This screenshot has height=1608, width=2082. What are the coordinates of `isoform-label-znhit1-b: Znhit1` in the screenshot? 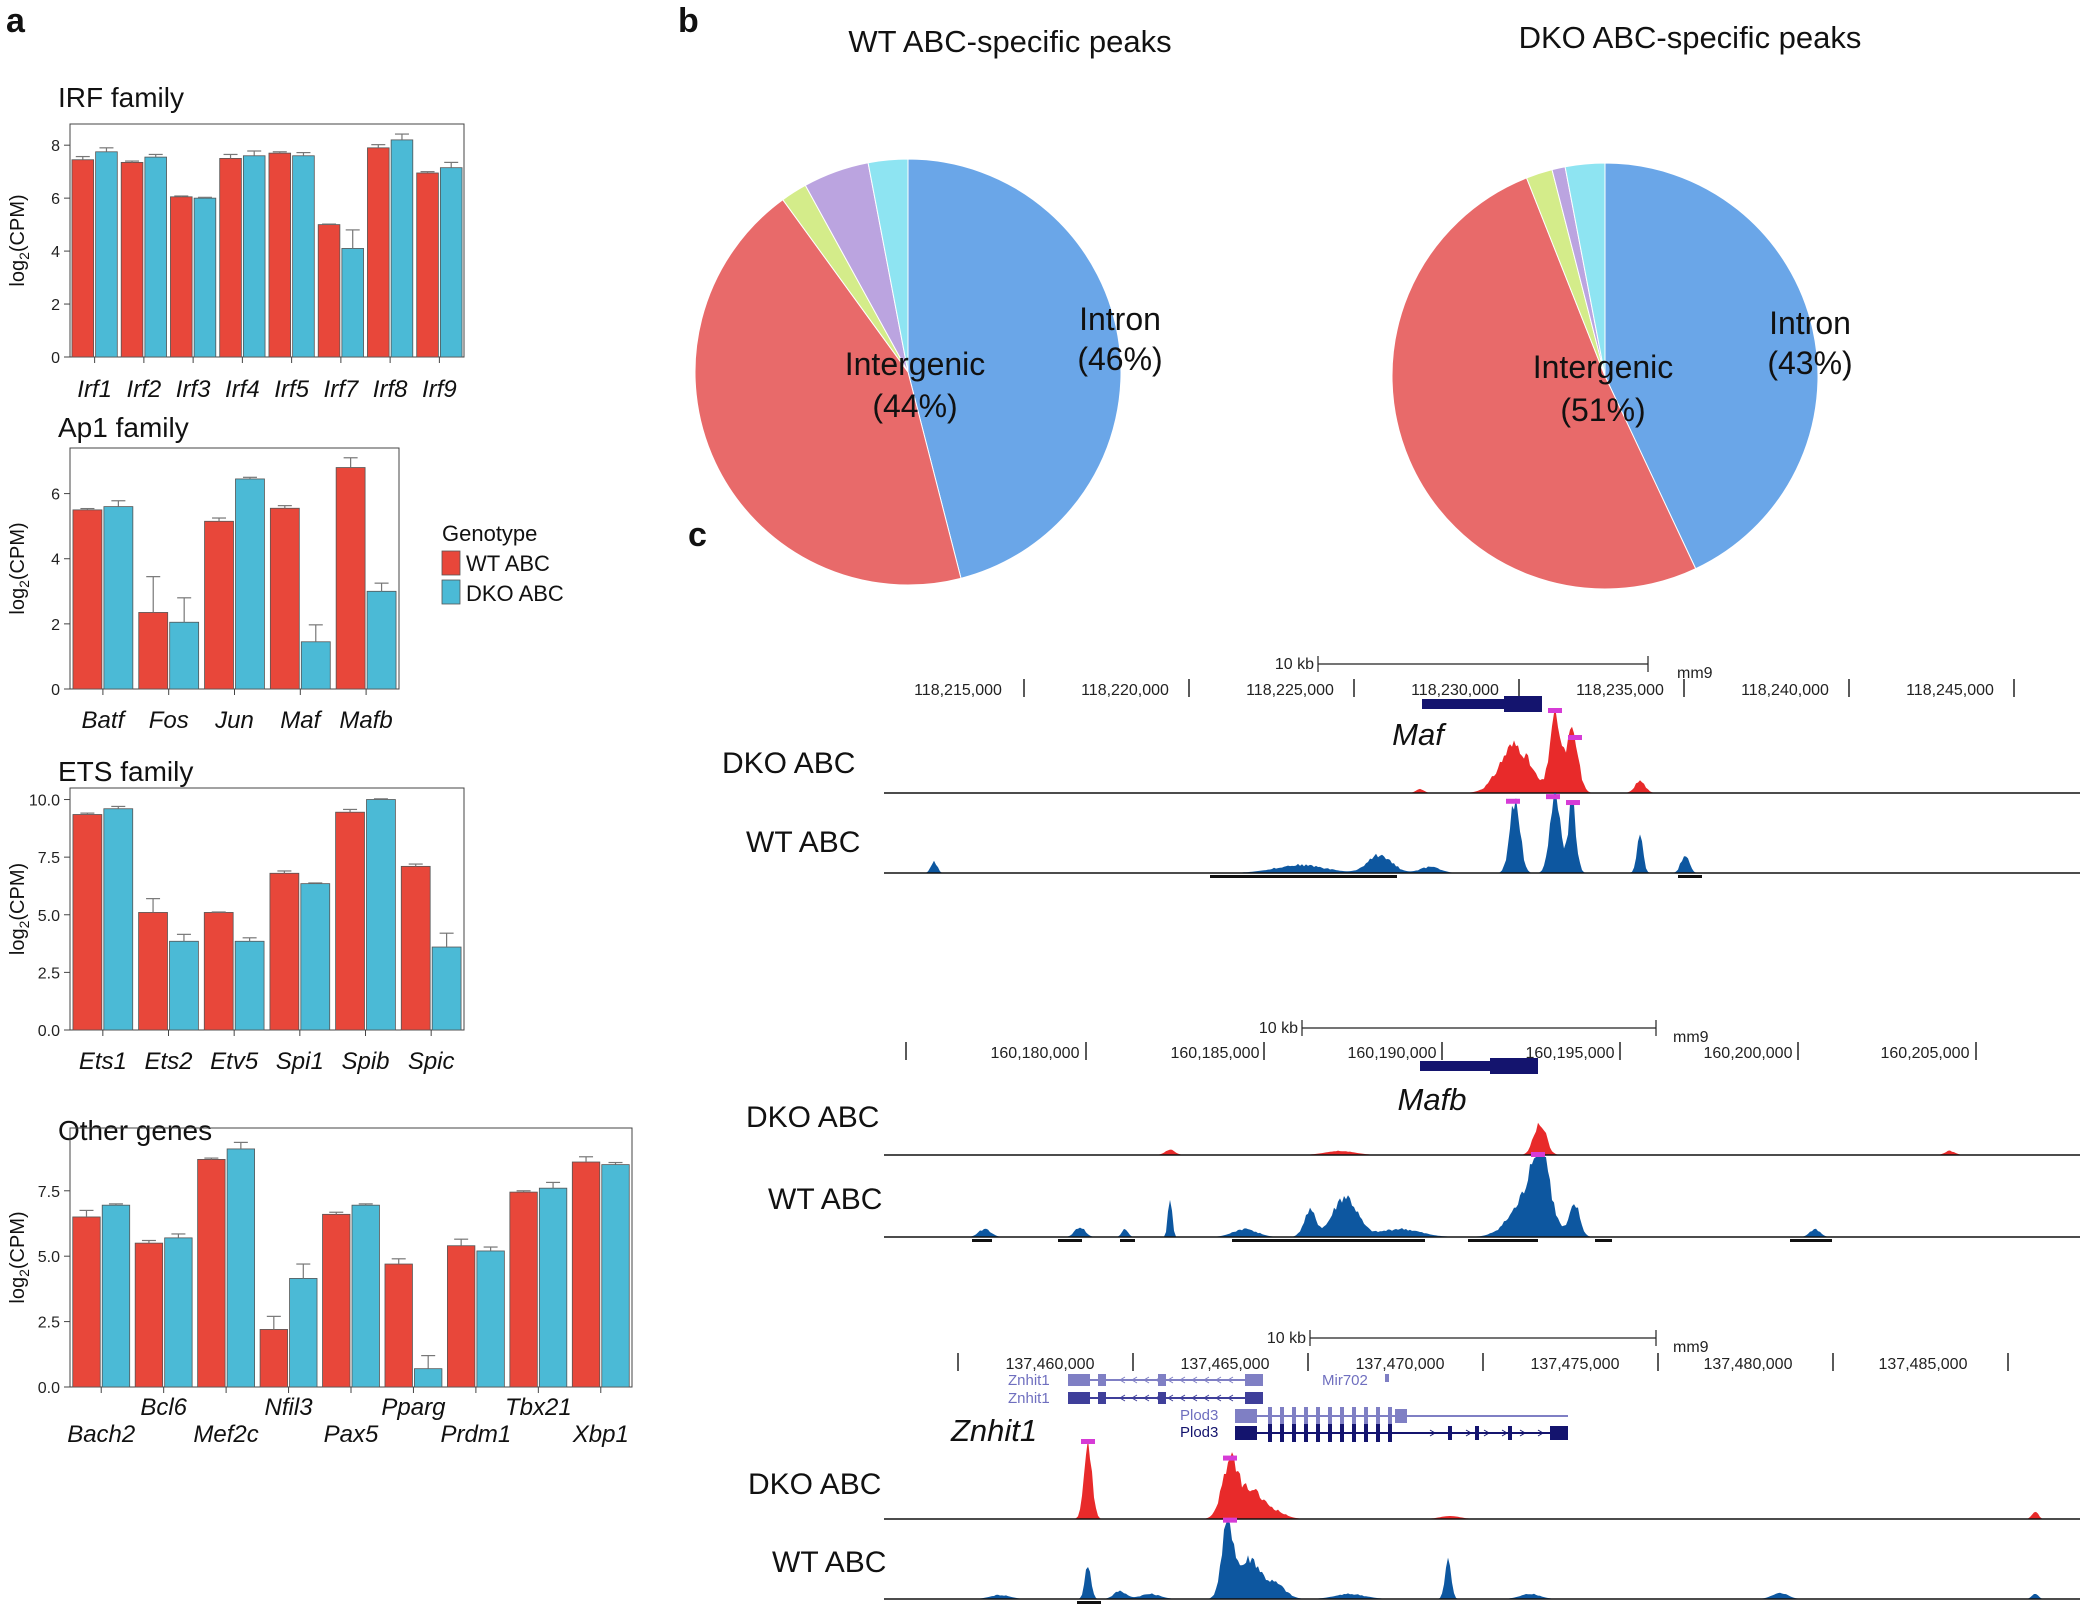 It's located at (1029, 1398).